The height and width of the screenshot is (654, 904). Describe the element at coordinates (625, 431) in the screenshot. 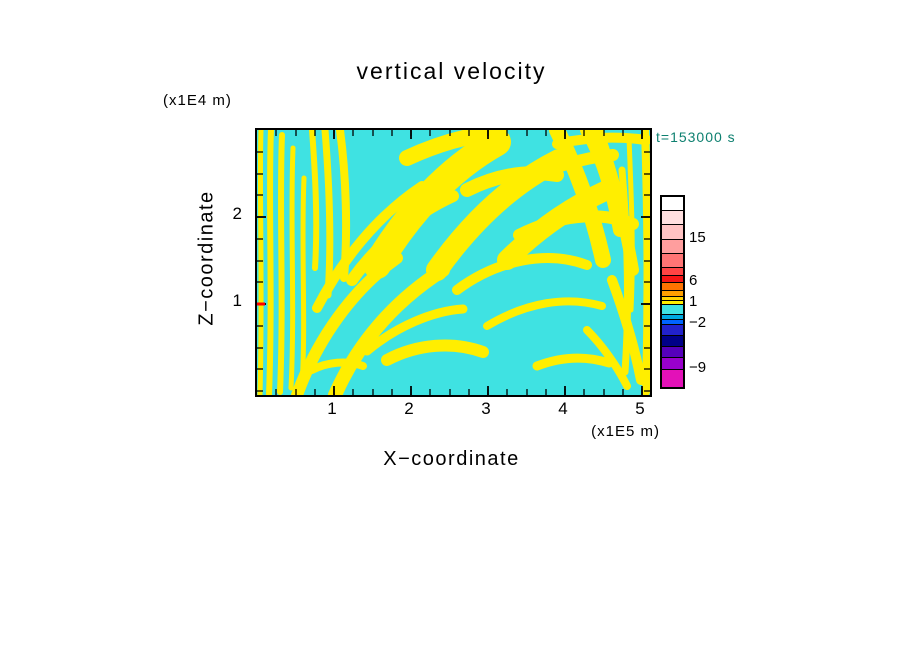

I see `x-axis-unit-label: (x1E5 m)` at that location.